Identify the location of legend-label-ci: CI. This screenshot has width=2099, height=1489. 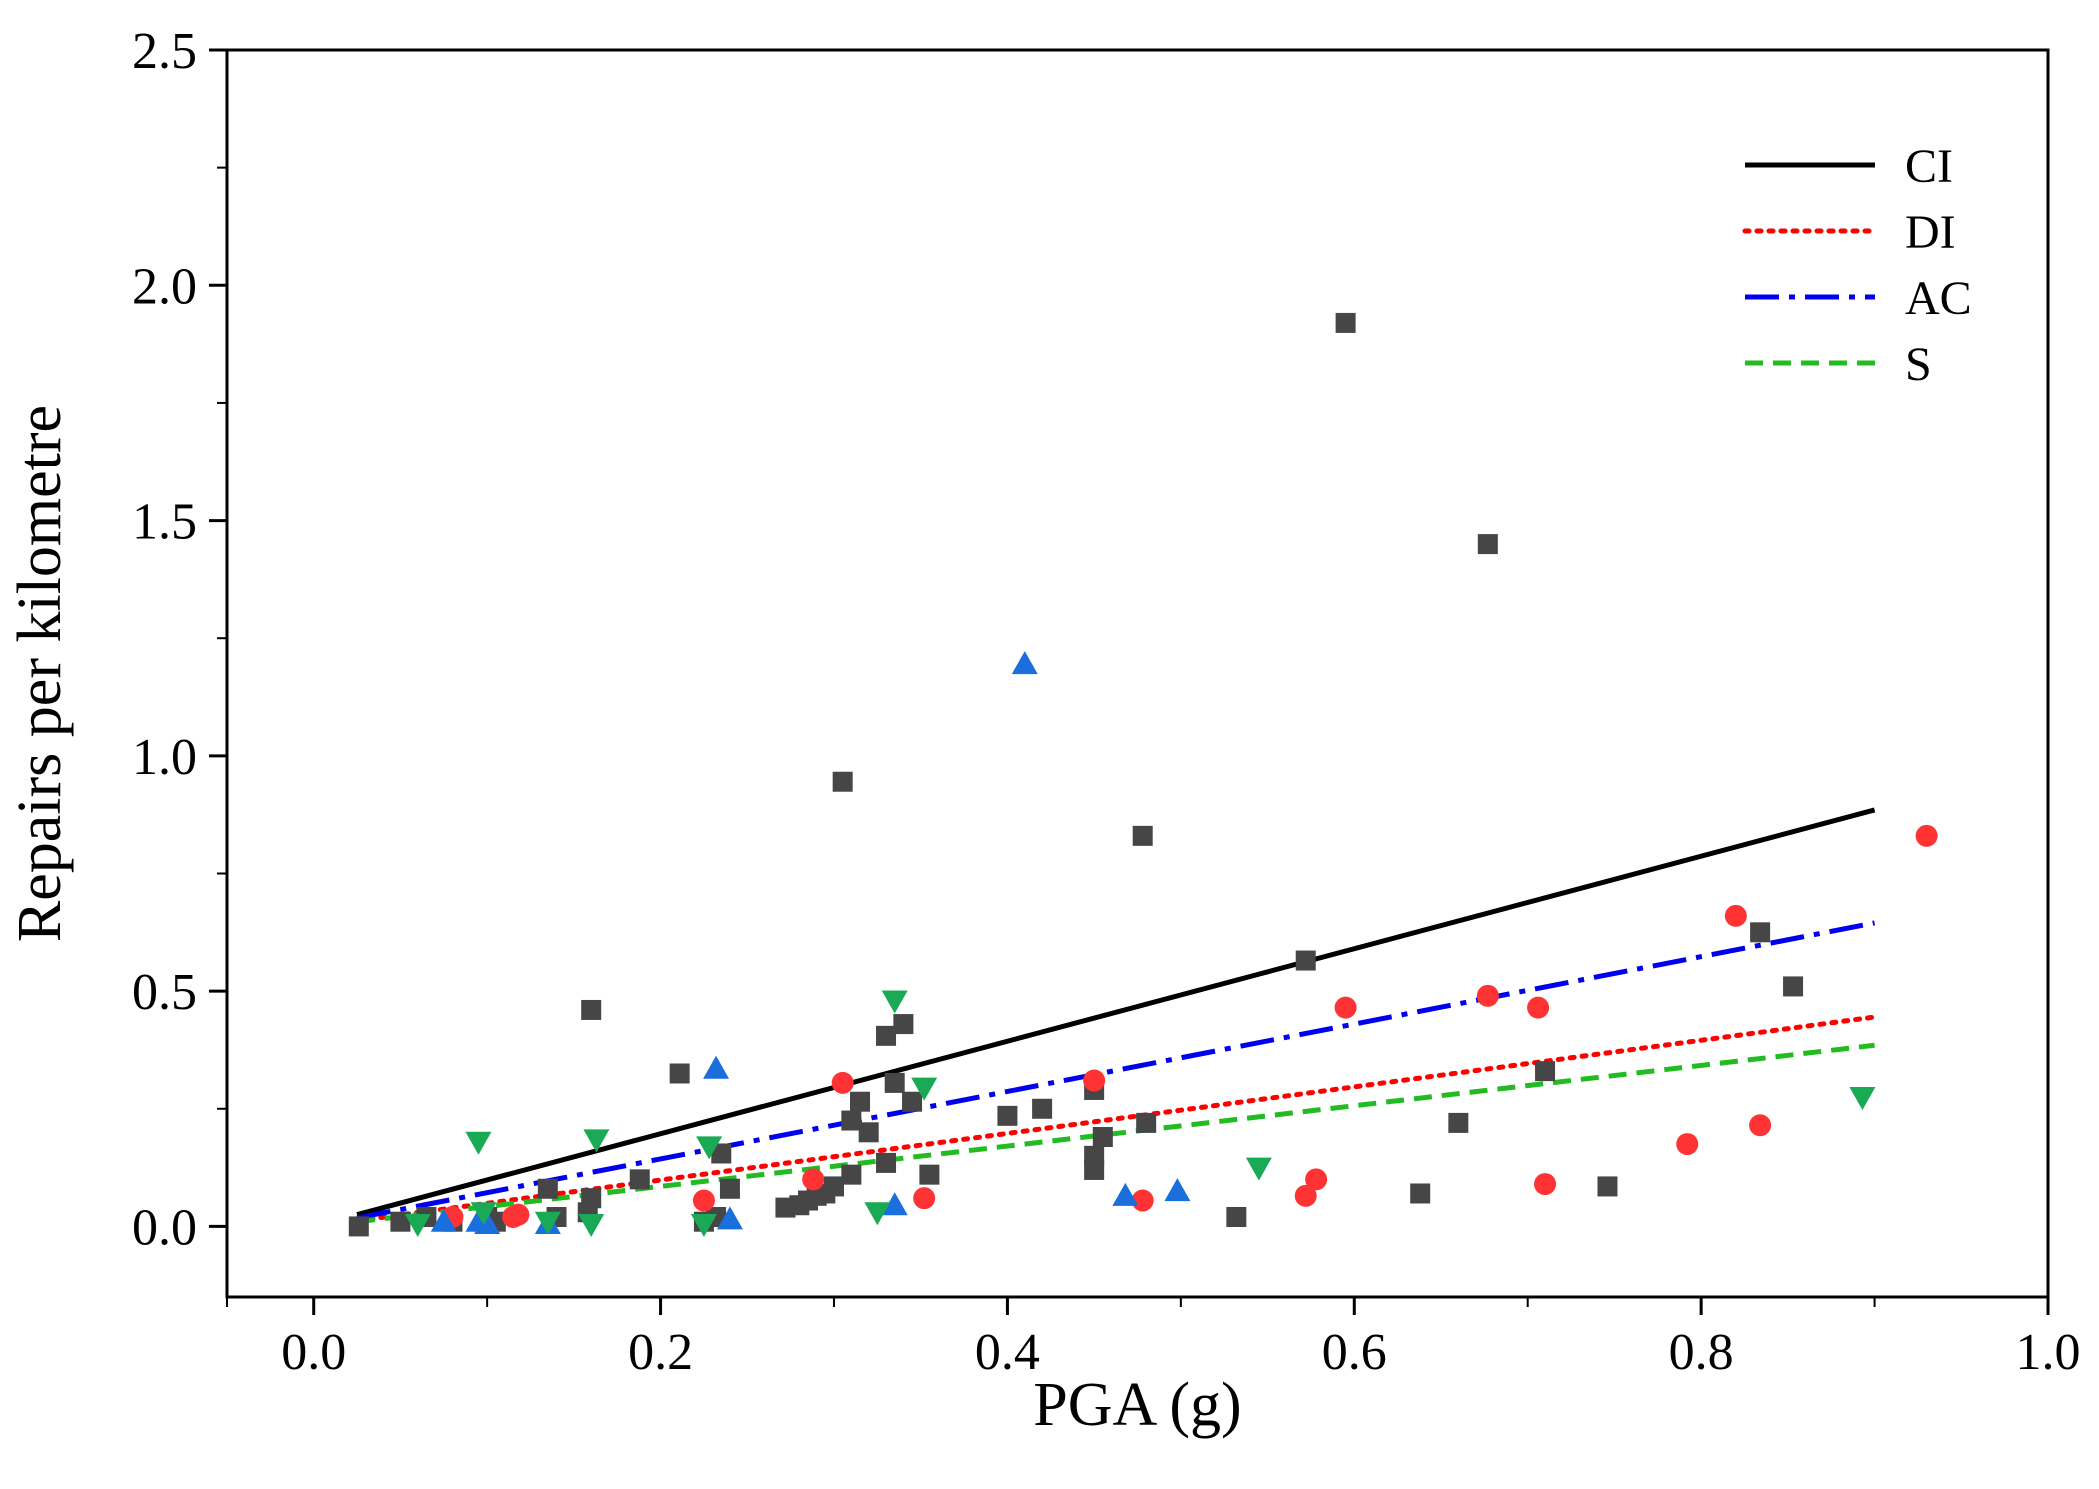
(1929, 166).